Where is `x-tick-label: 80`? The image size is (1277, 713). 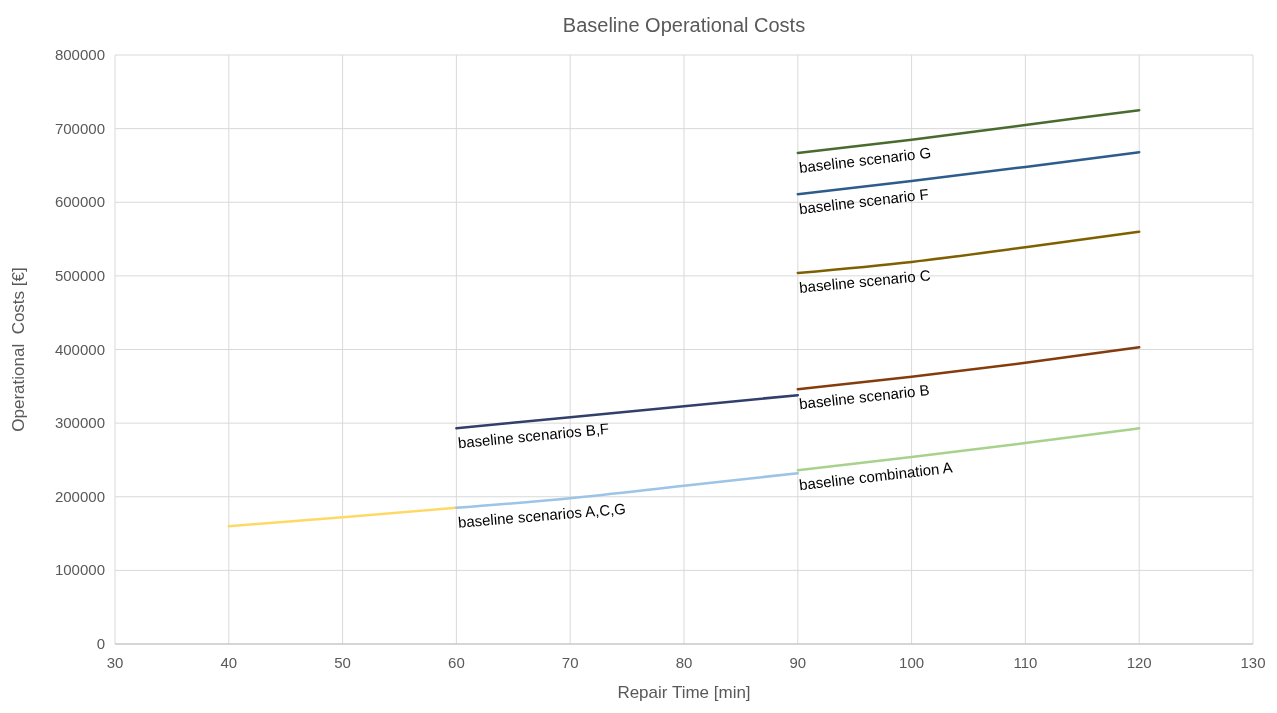
x-tick-label: 80 is located at coordinates (684, 662).